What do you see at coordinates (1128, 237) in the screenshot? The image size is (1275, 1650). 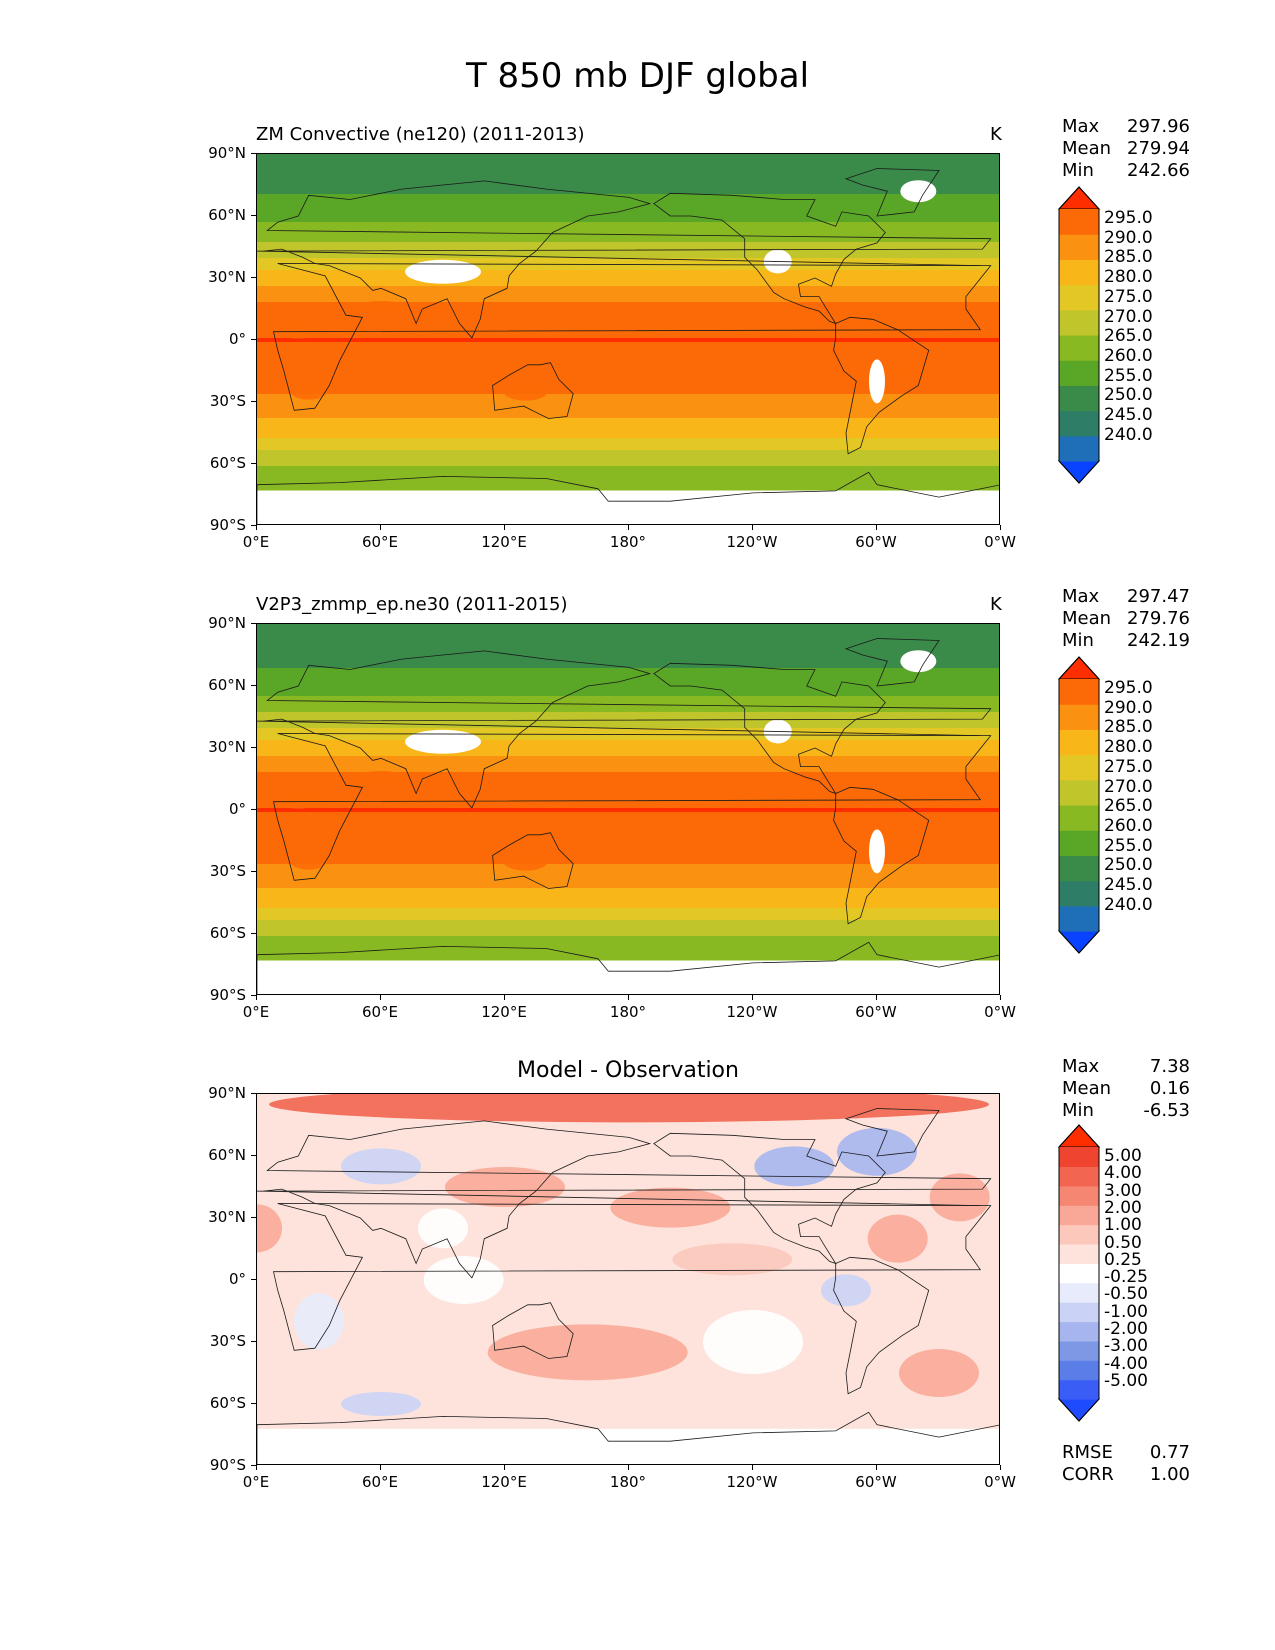 I see `colorbar-tick-label: 290.0` at bounding box center [1128, 237].